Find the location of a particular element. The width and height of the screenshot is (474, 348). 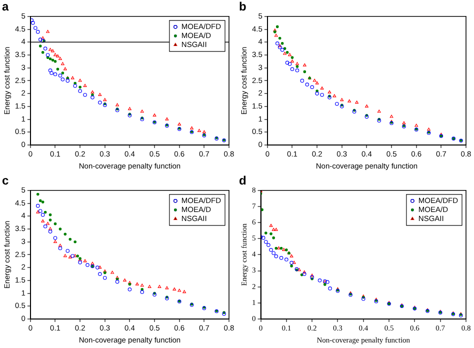

chart-title: d is located at coordinates (242, 181).